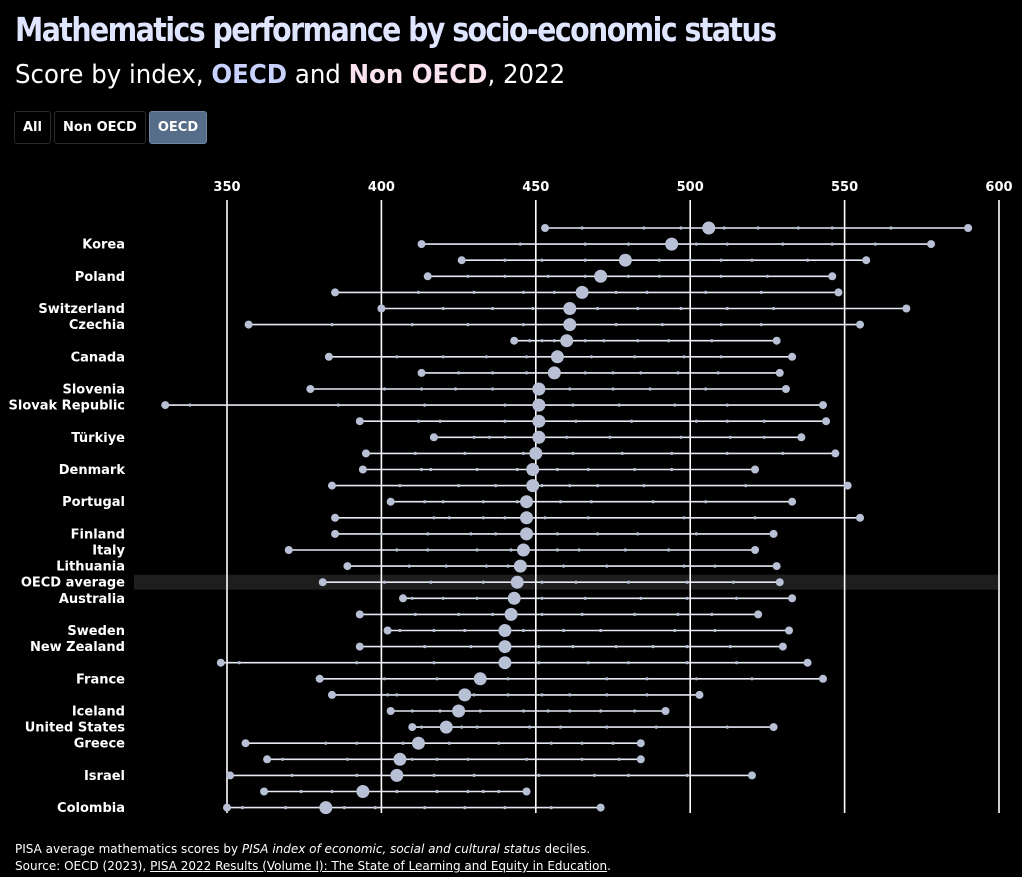  What do you see at coordinates (75, 728) in the screenshot?
I see `row-label: United States` at bounding box center [75, 728].